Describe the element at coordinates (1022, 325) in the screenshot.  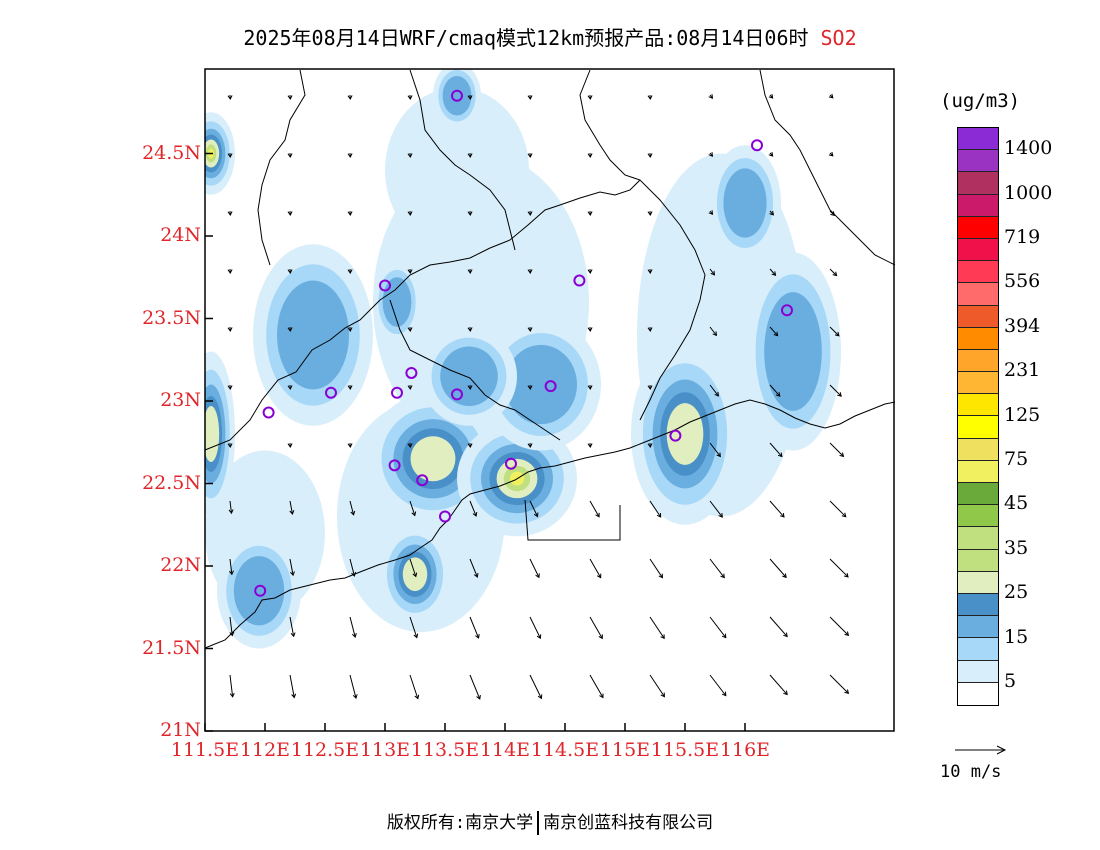
I see `legend-level-label: 394` at that location.